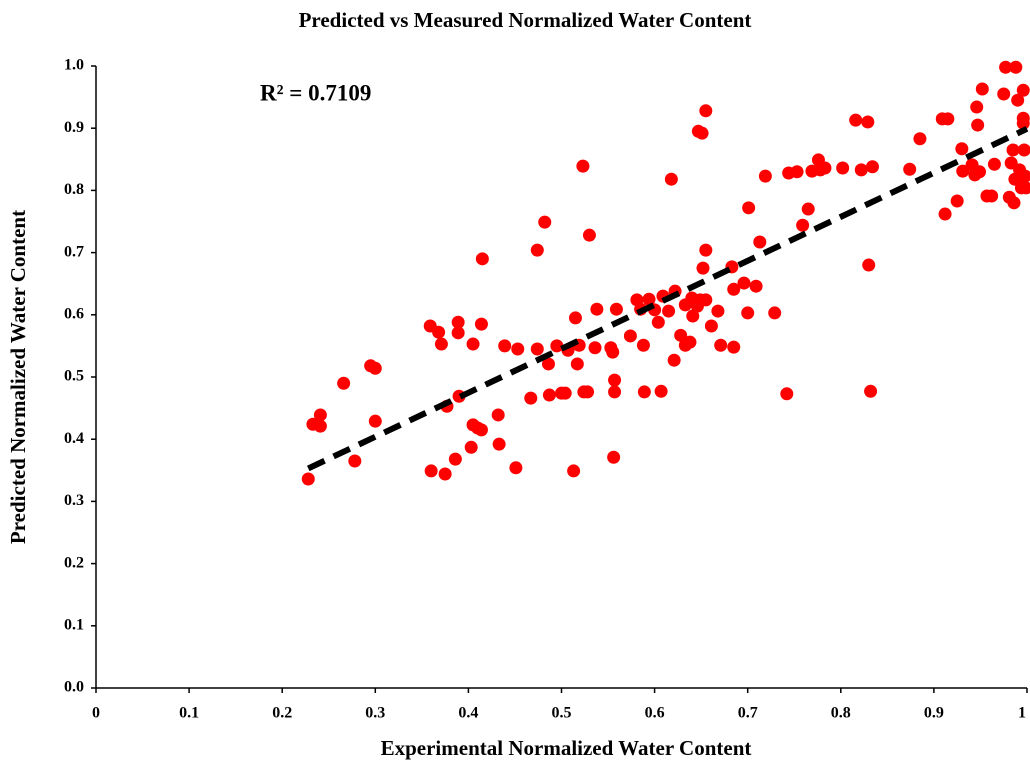 The image size is (1030, 764). What do you see at coordinates (74, 687) in the screenshot?
I see `y-tick-label: 0.0` at bounding box center [74, 687].